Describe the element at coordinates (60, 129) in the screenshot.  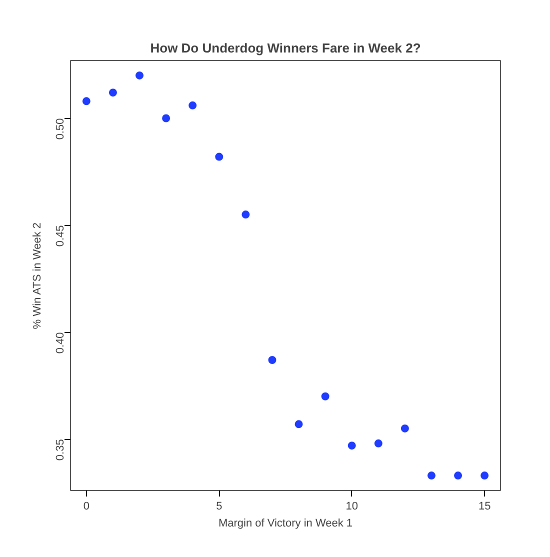
I see `y-tick-label: 0.50` at that location.